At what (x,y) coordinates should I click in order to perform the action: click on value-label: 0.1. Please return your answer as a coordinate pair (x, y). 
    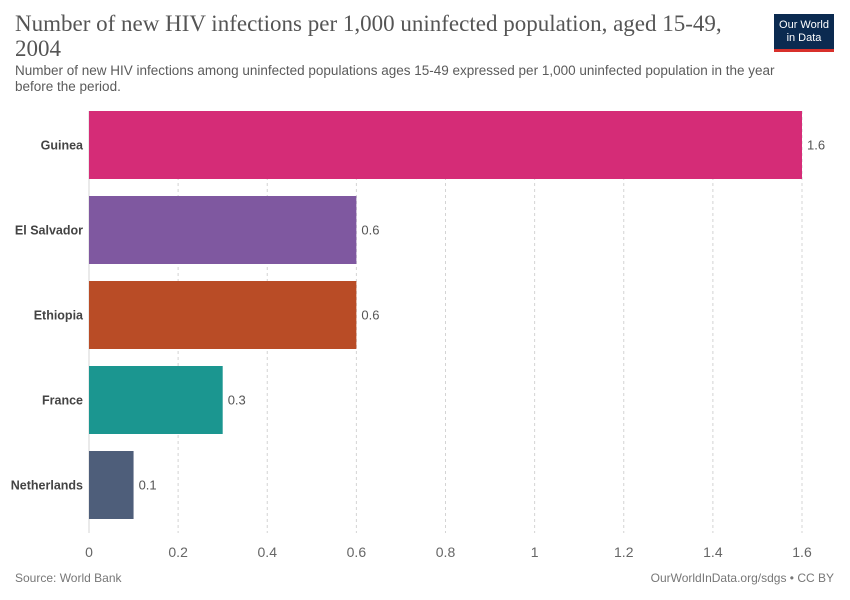
    Looking at the image, I should click on (148, 485).